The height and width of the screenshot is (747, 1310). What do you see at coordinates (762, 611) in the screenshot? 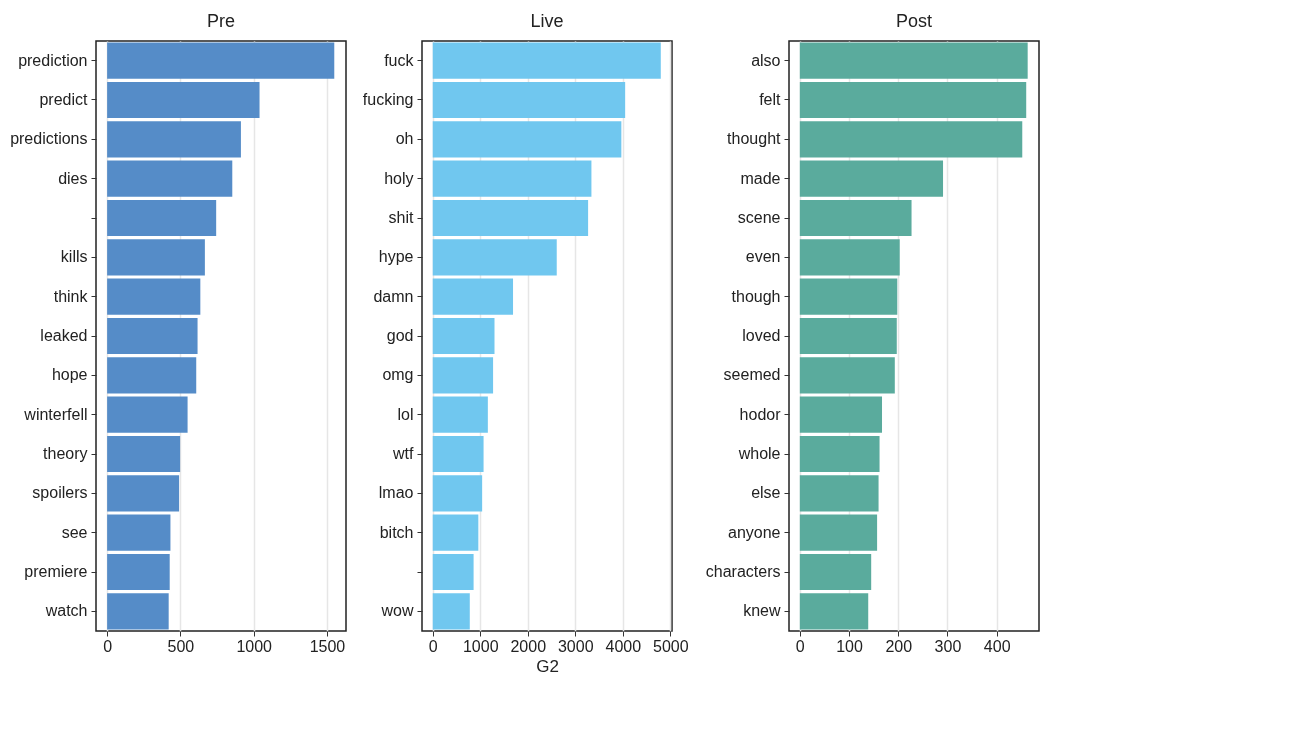
I see `y-tick-label: knew` at bounding box center [762, 611].